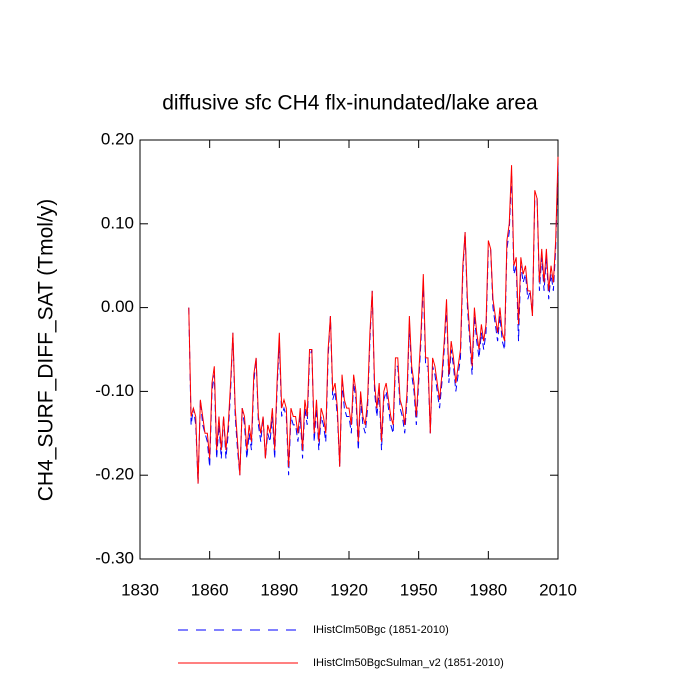  Describe the element at coordinates (210, 589) in the screenshot. I see `x-tick-label: 1860` at that location.